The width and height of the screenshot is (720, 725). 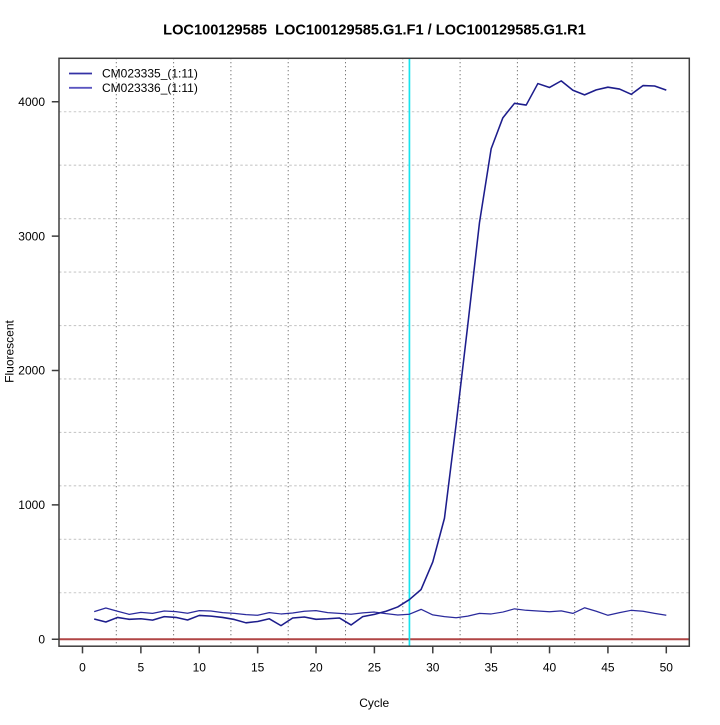 I want to click on svg-text: 25, so click(x=375, y=668).